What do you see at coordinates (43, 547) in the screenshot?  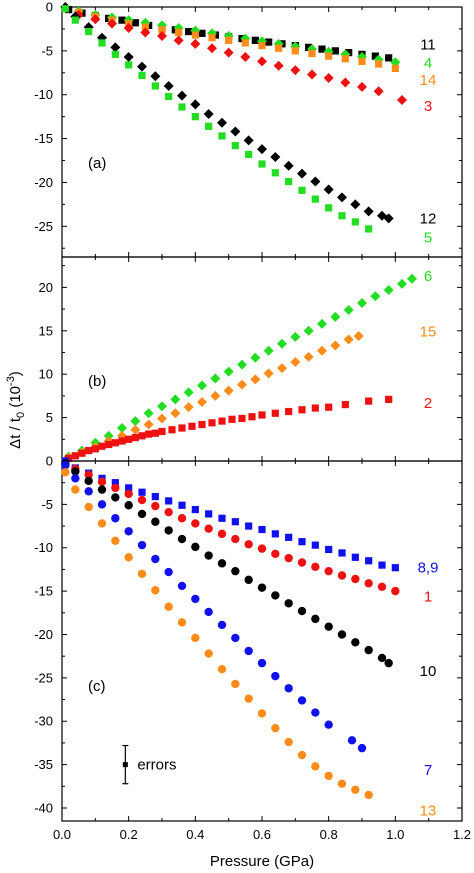 I see `y-tick-label: -10` at bounding box center [43, 547].